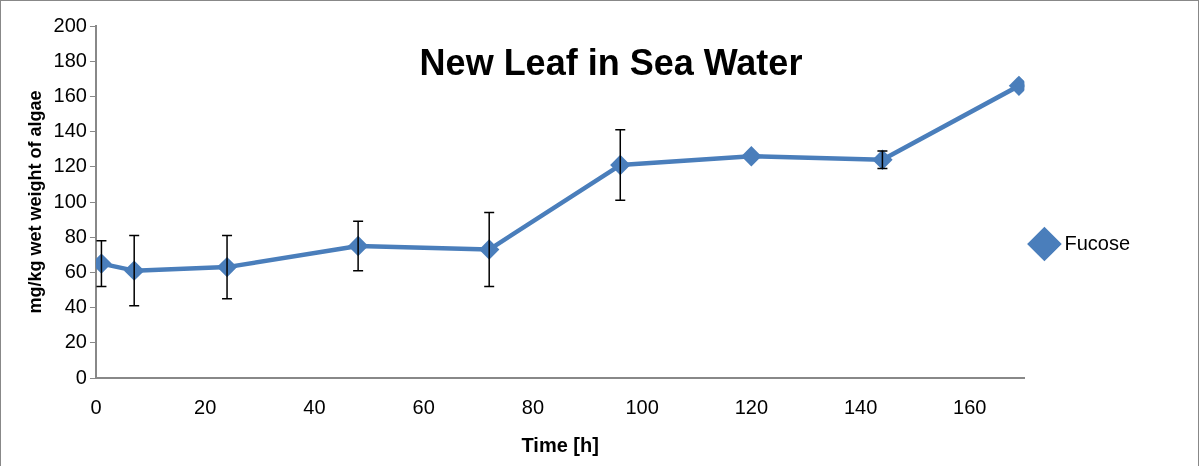  Describe the element at coordinates (860, 406) in the screenshot. I see `x-tick-label: 140` at that location.